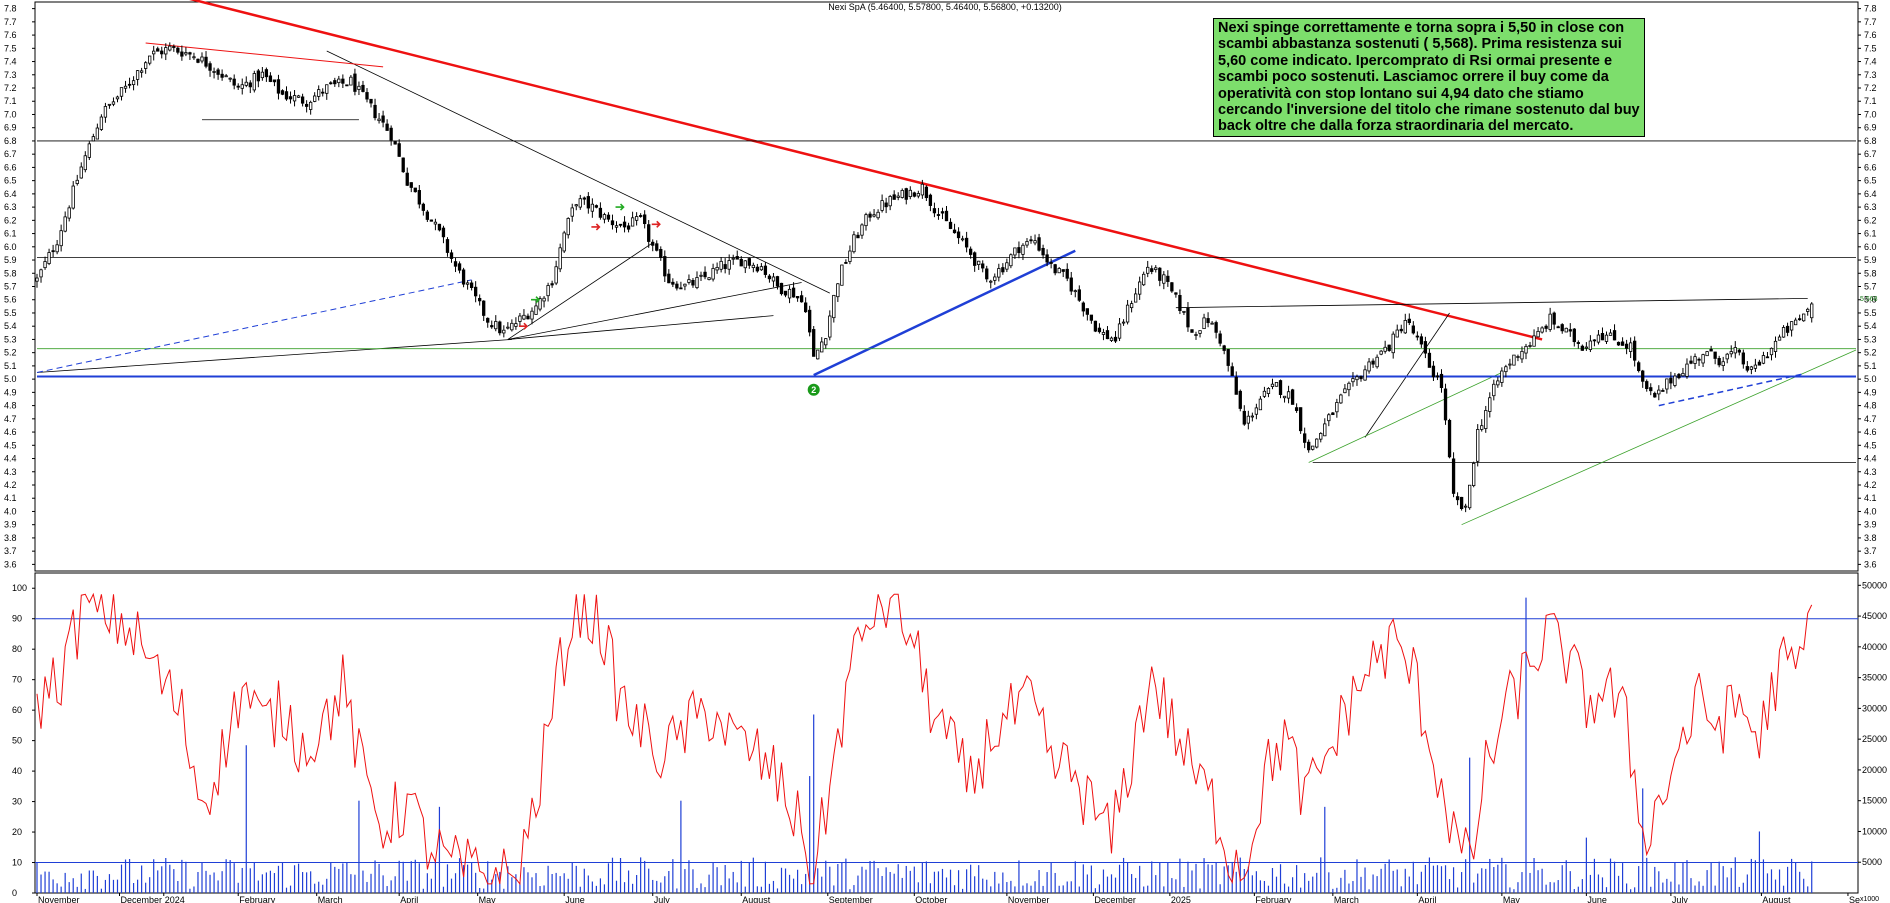 This screenshot has height=903, width=1890. I want to click on price-tick-label-right: 5.0, so click(1870, 379).